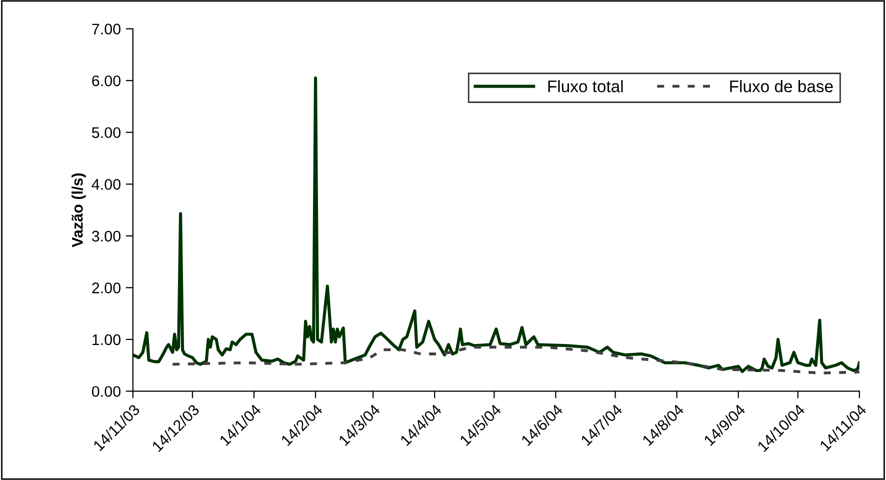 This screenshot has height=480, width=886. Describe the element at coordinates (106, 80) in the screenshot. I see `y-tick-label: 6.00` at that location.